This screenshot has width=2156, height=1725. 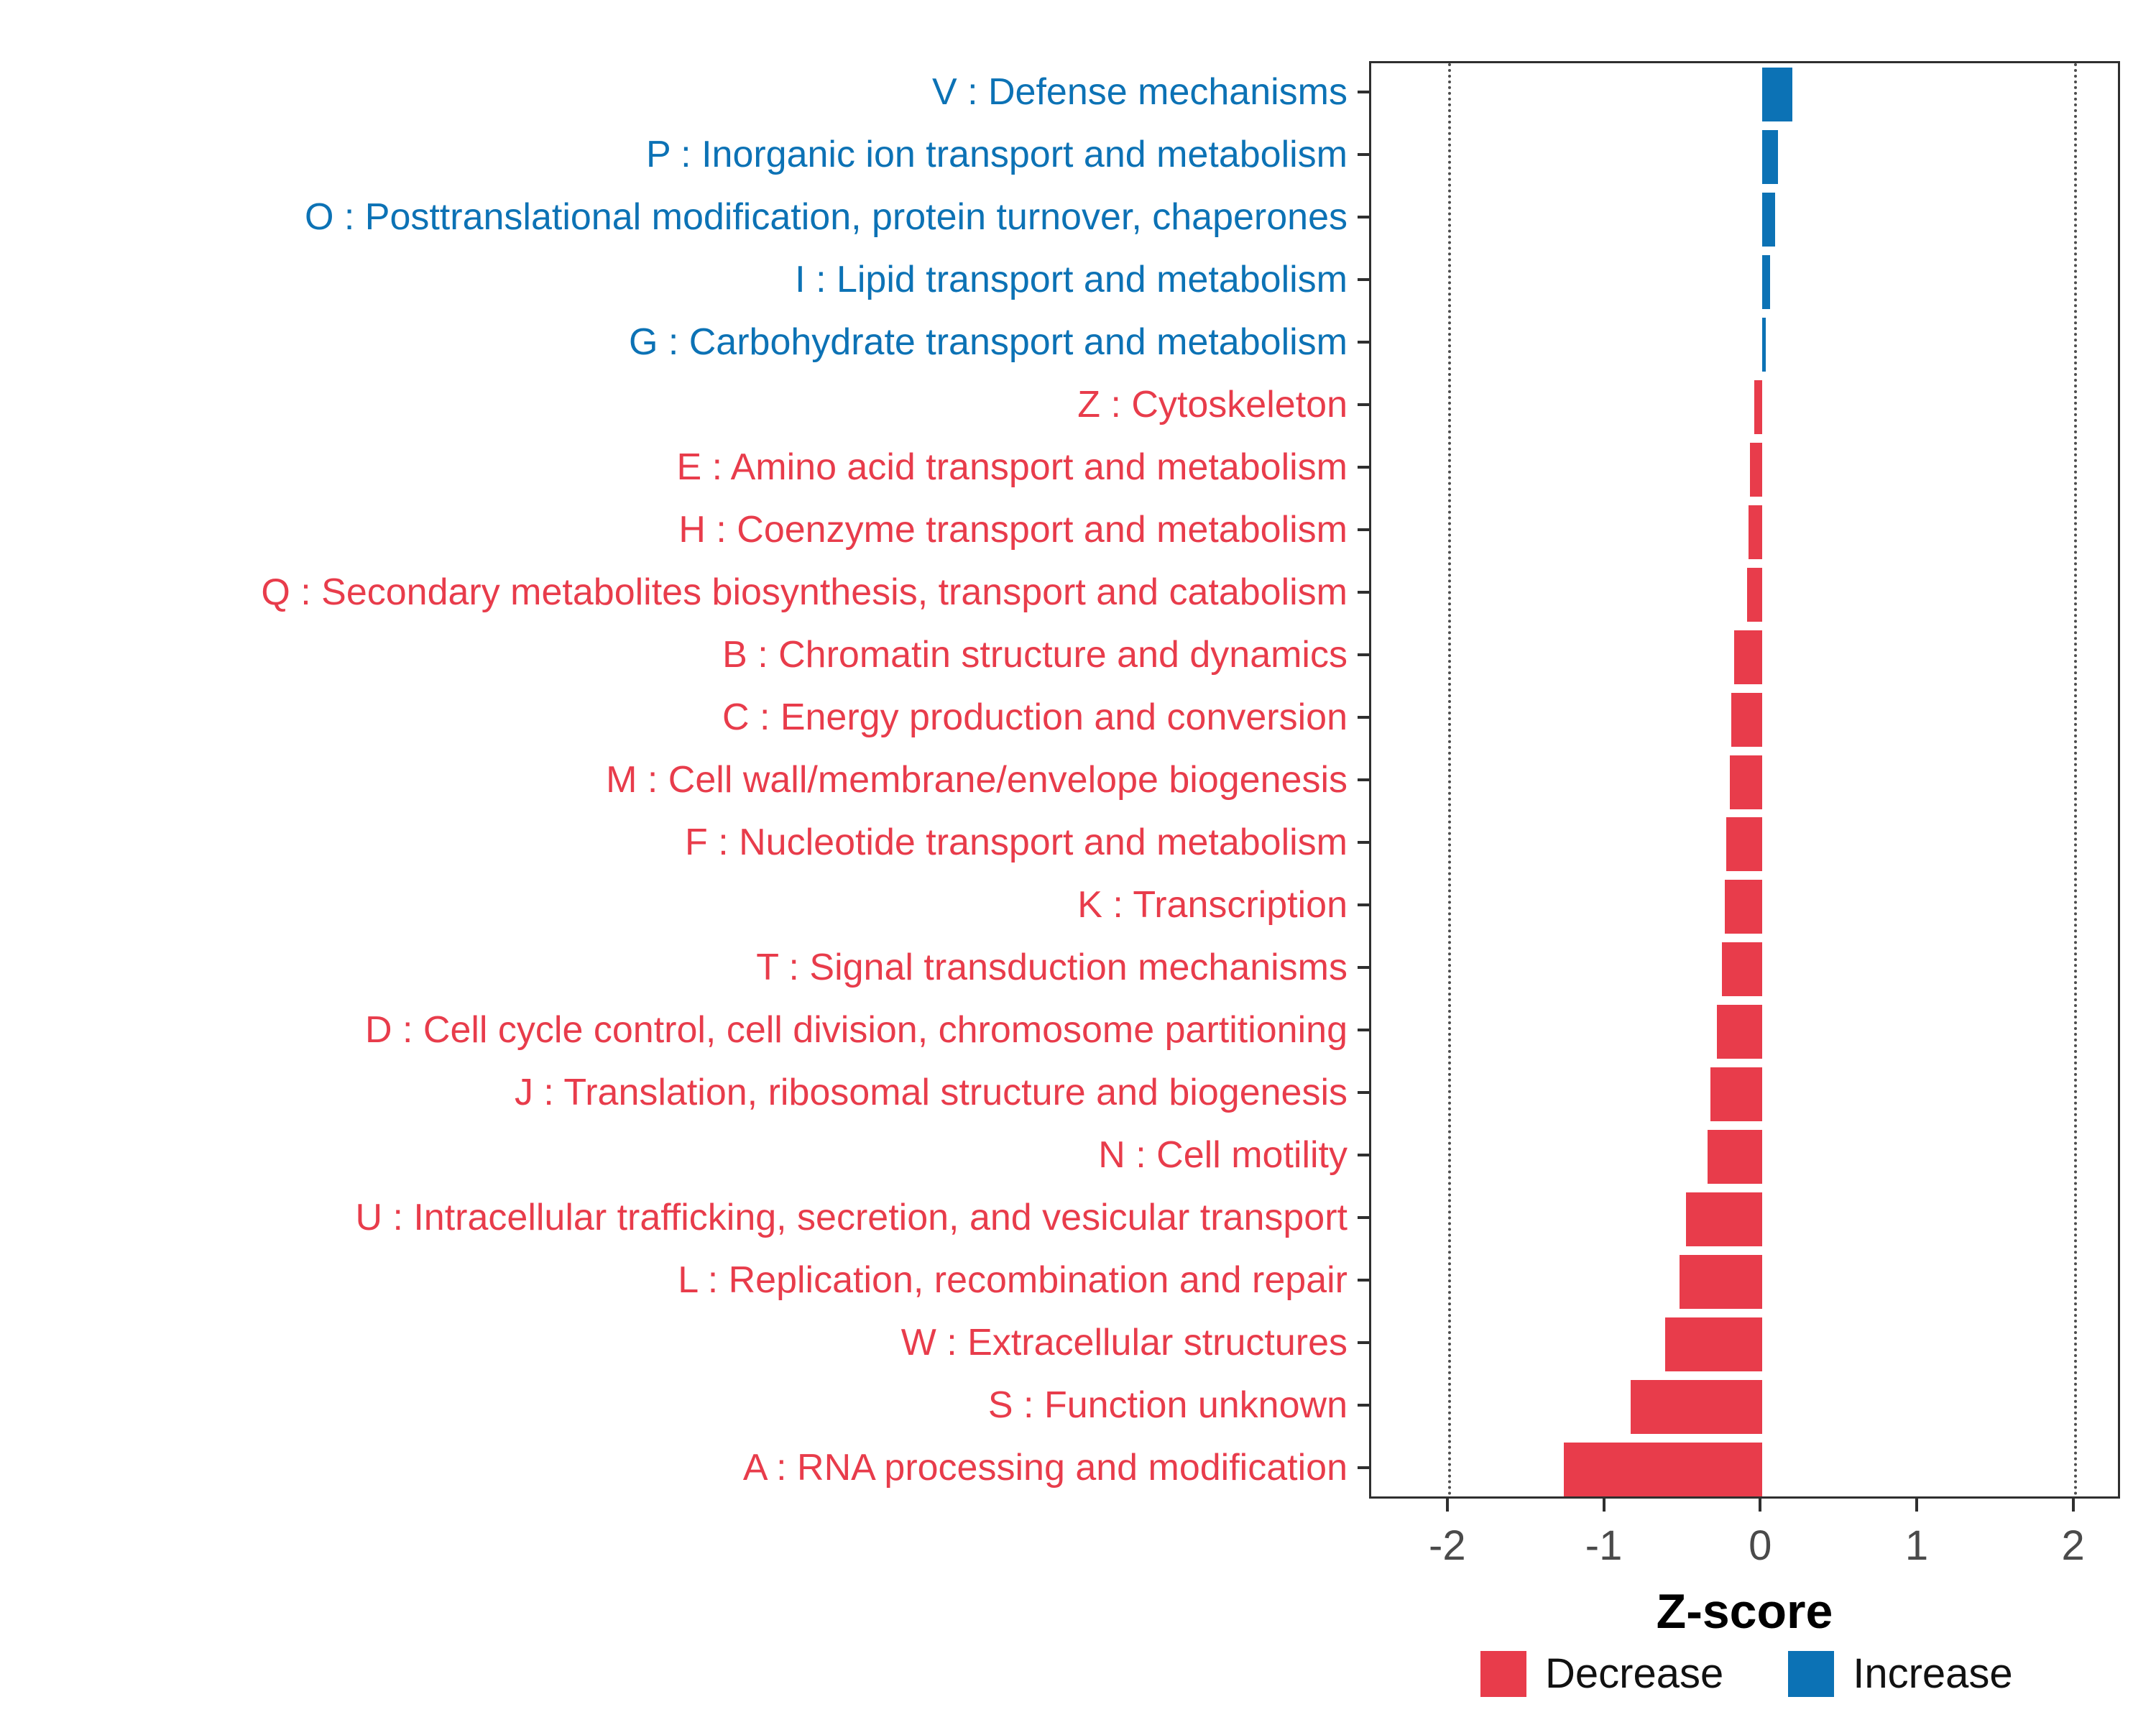 I want to click on y-tick-J, so click(x=1363, y=1092).